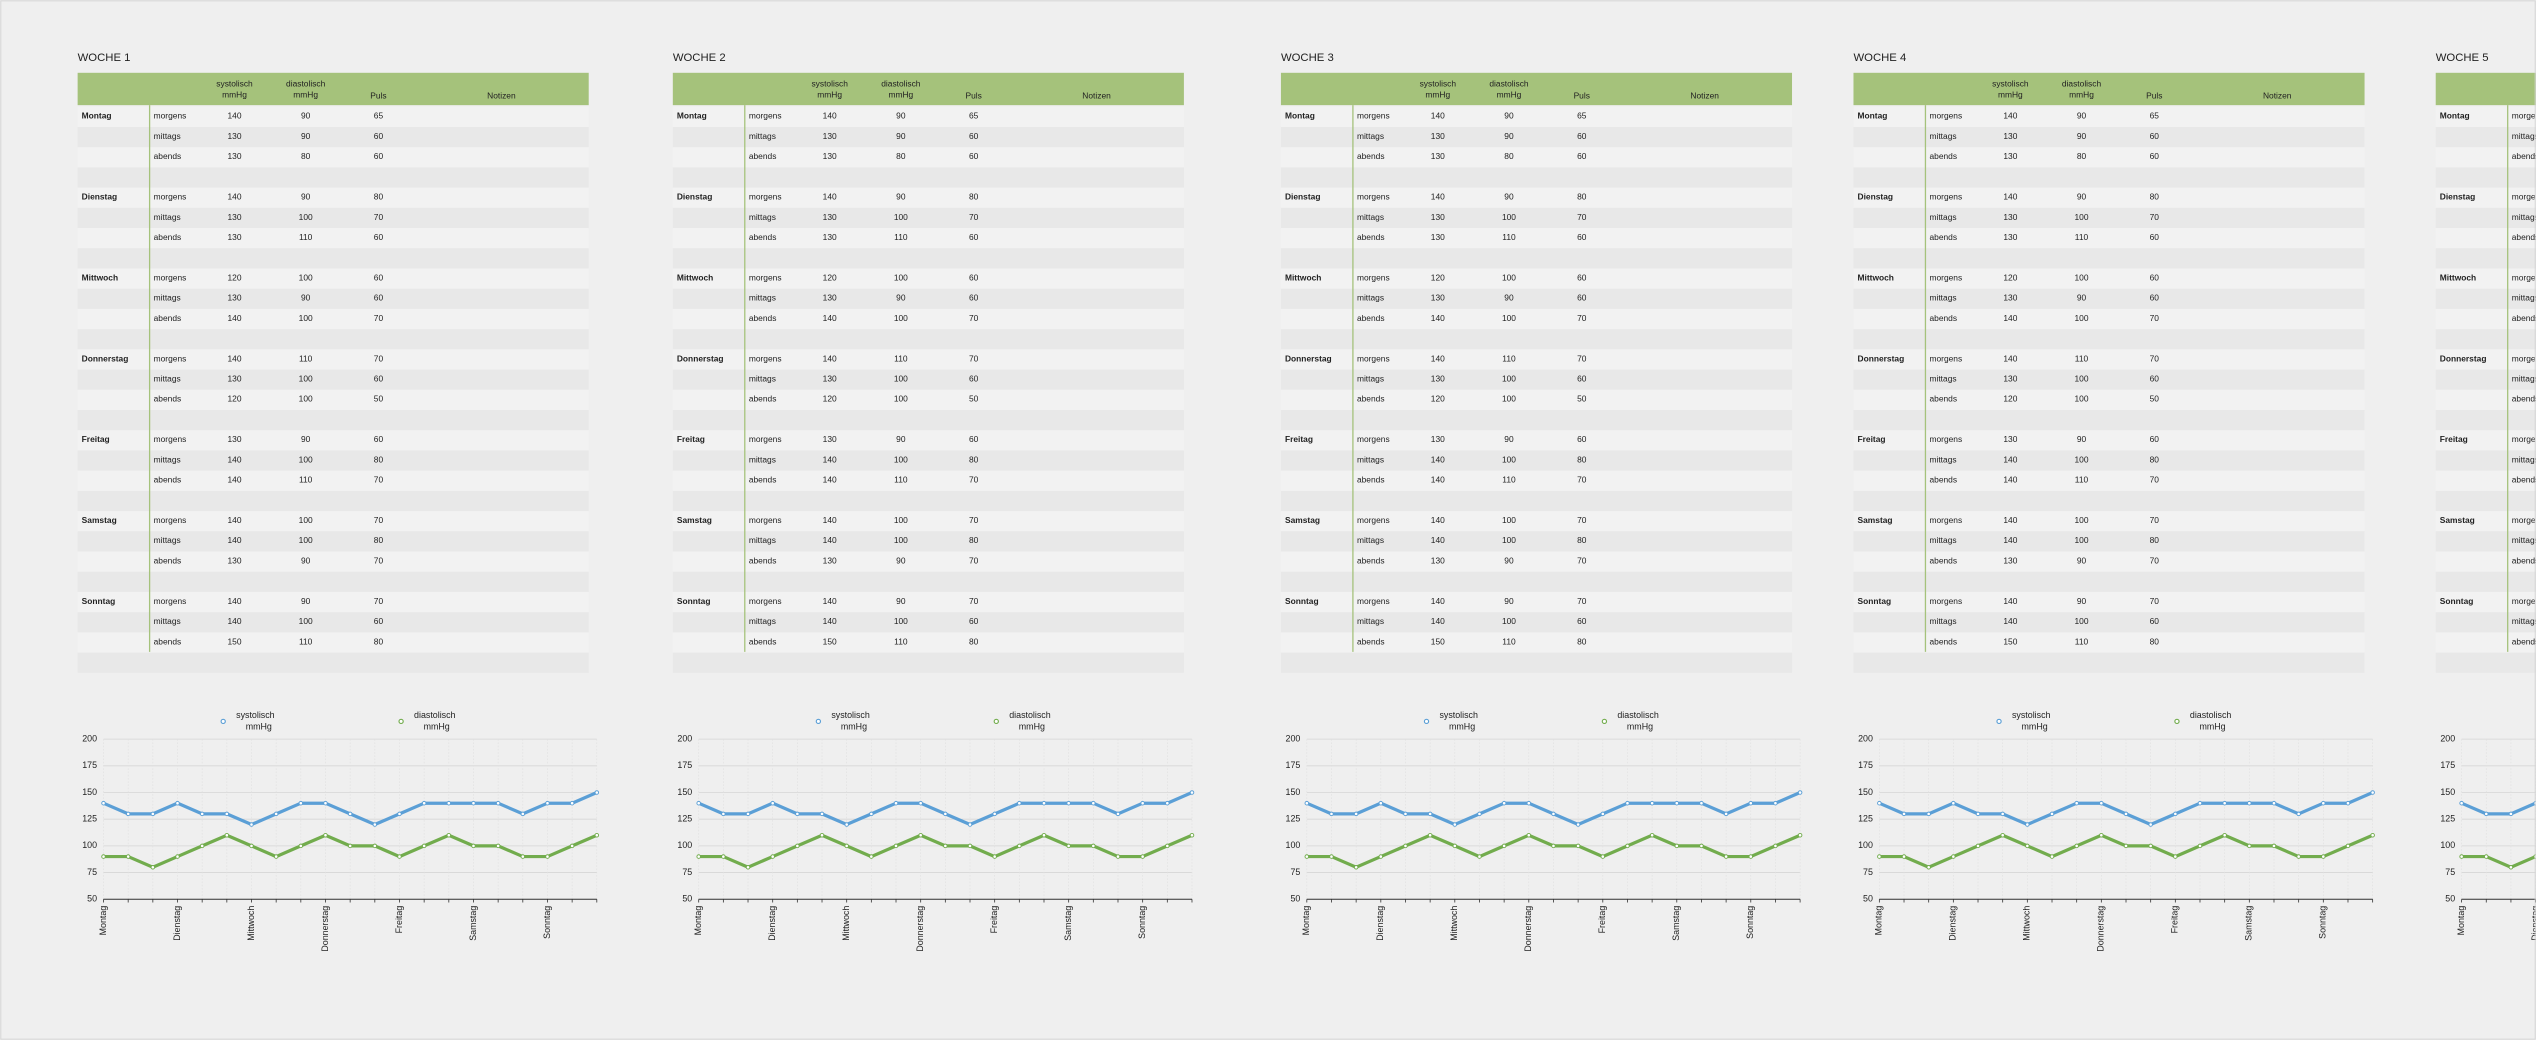  Describe the element at coordinates (1142, 922) in the screenshot. I see `x-tick-label: Sonntag` at that location.